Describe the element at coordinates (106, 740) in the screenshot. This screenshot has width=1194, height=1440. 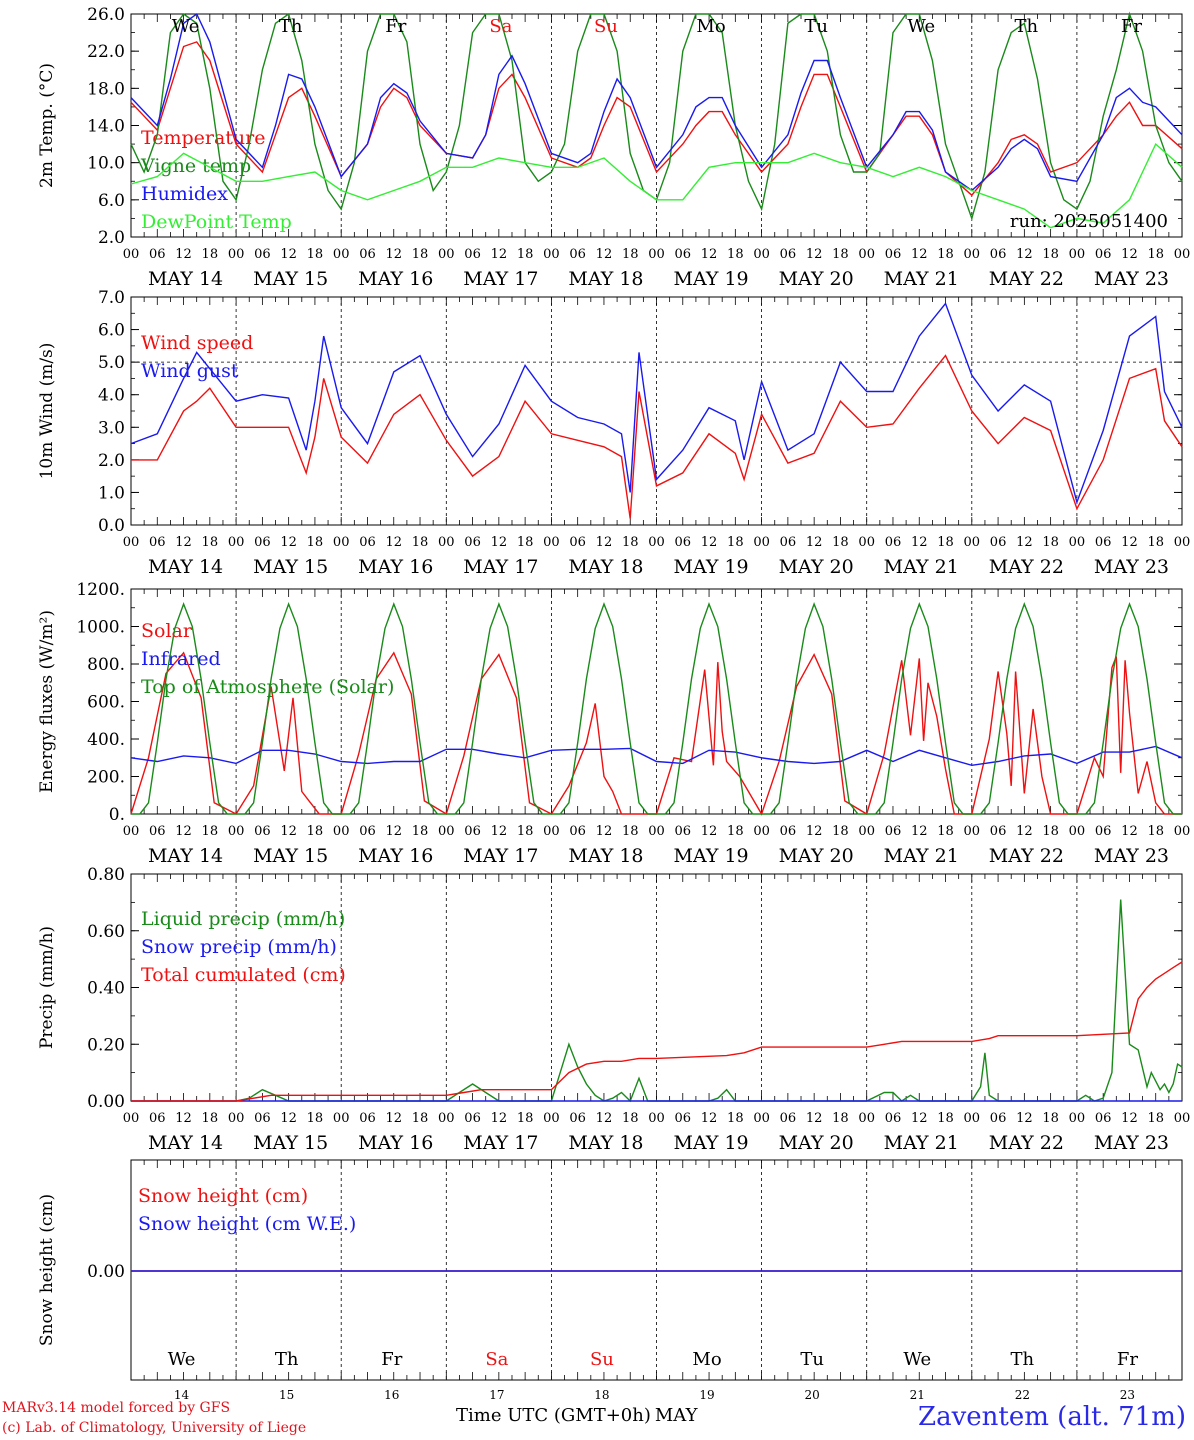
I see `y-tick-label: 400.` at that location.